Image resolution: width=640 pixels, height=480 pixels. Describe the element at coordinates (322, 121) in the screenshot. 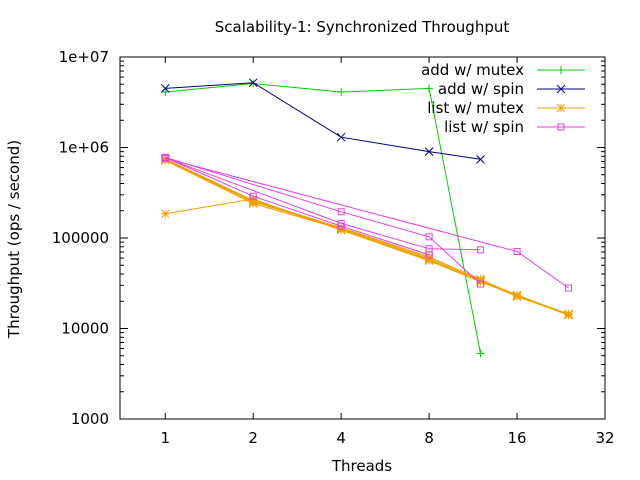

I see `series-add-w-spin` at that location.